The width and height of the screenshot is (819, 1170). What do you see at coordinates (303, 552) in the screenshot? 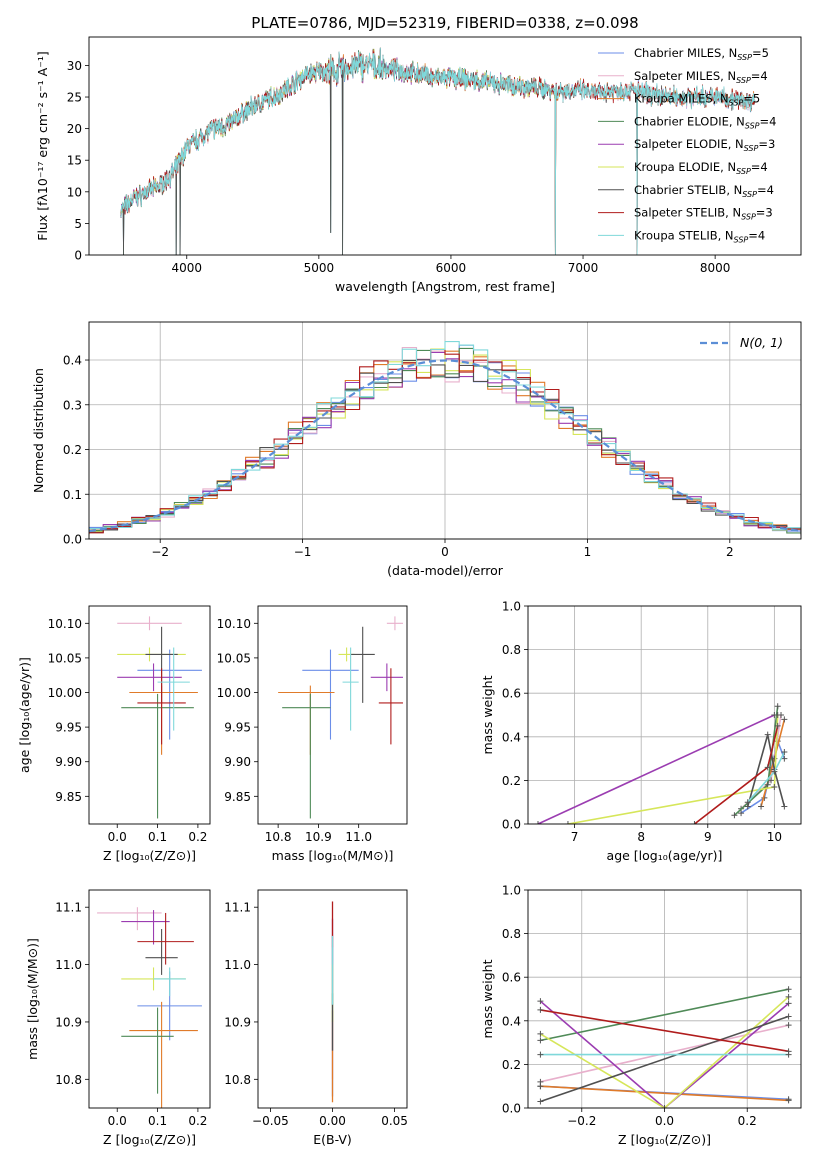
I see `x-tick-label: −1` at bounding box center [303, 552].